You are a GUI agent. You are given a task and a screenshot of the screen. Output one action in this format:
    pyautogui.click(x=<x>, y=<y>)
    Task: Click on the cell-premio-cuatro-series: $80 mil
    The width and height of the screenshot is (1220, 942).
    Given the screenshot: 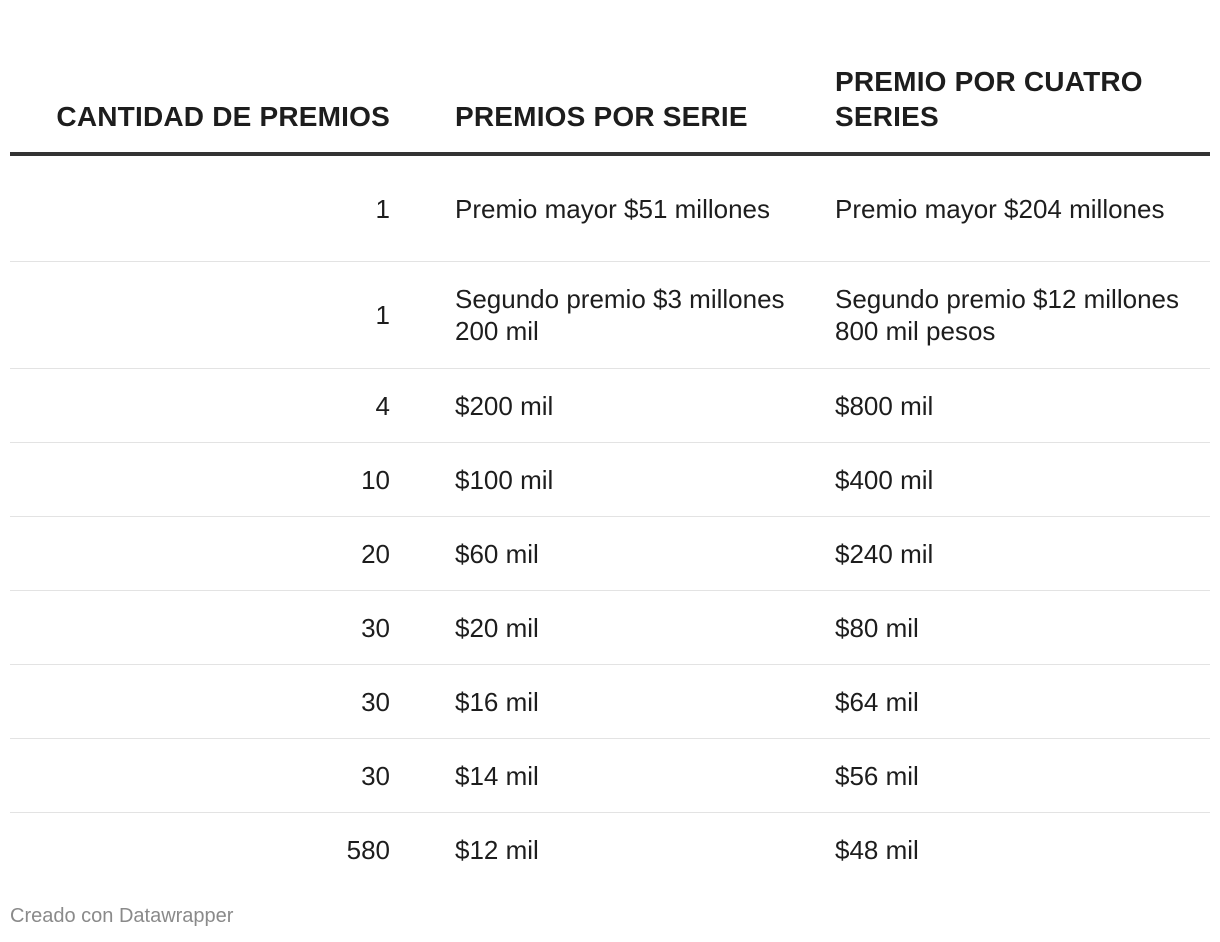 What is the action you would take?
    pyautogui.click(x=1022, y=627)
    